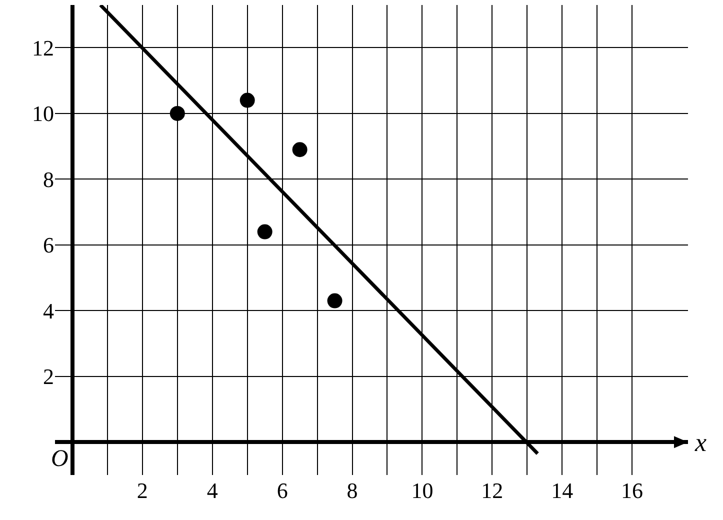  I want to click on y-tick-label: 12, so click(43, 47).